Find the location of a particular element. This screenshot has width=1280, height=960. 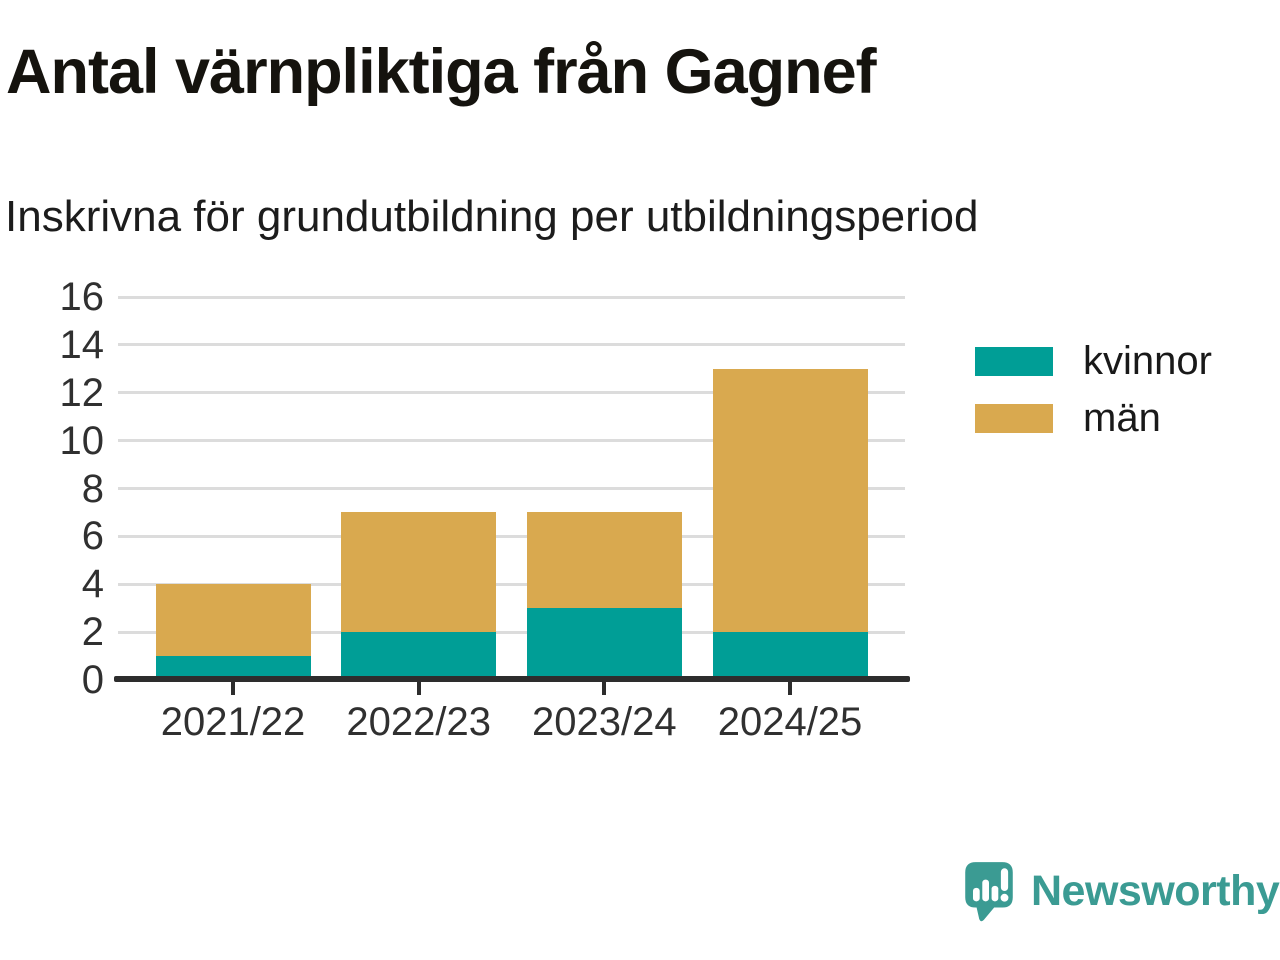

y-tick-label: 12 is located at coordinates (82, 392).